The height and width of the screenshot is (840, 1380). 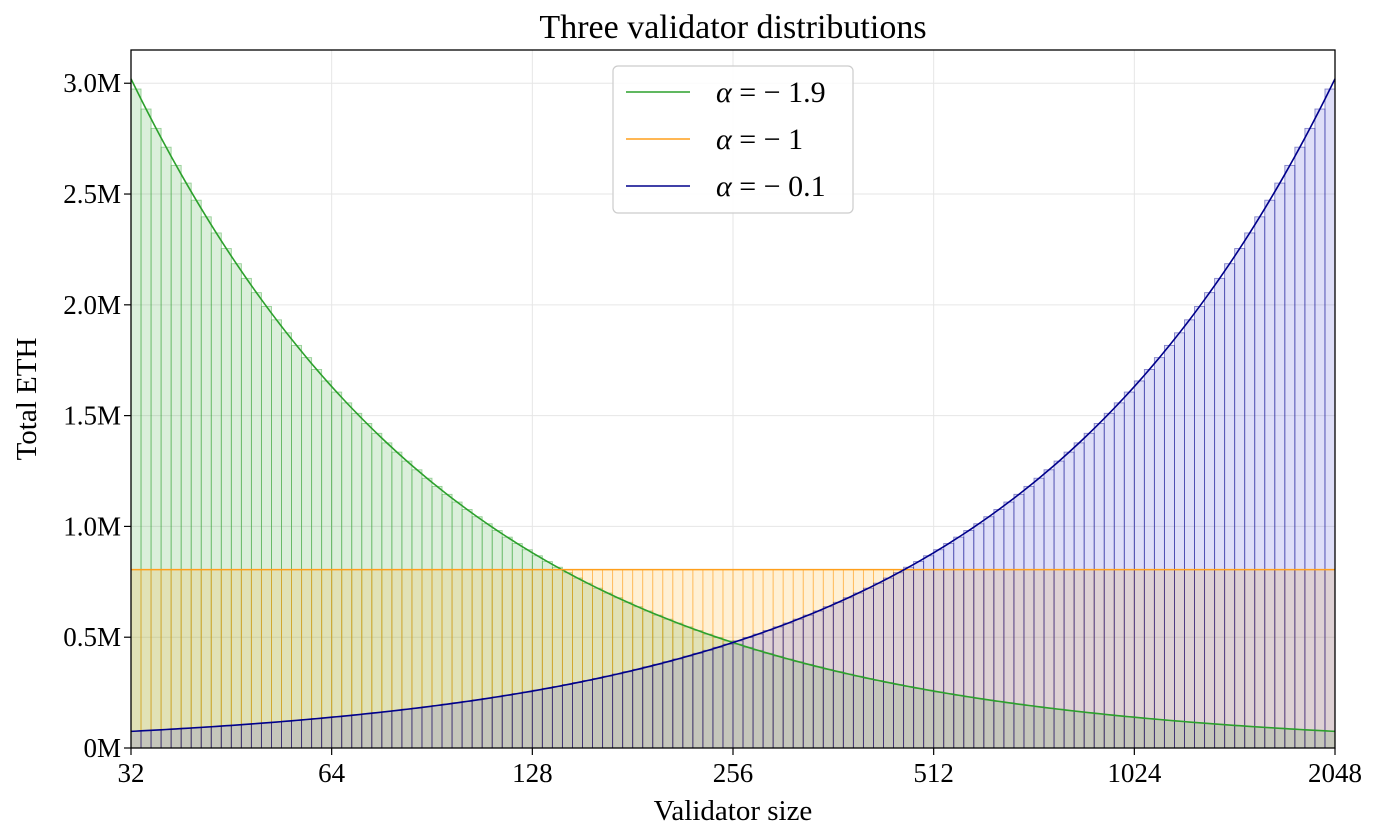 I want to click on chart-title: Three validator distributions, so click(x=732, y=27).